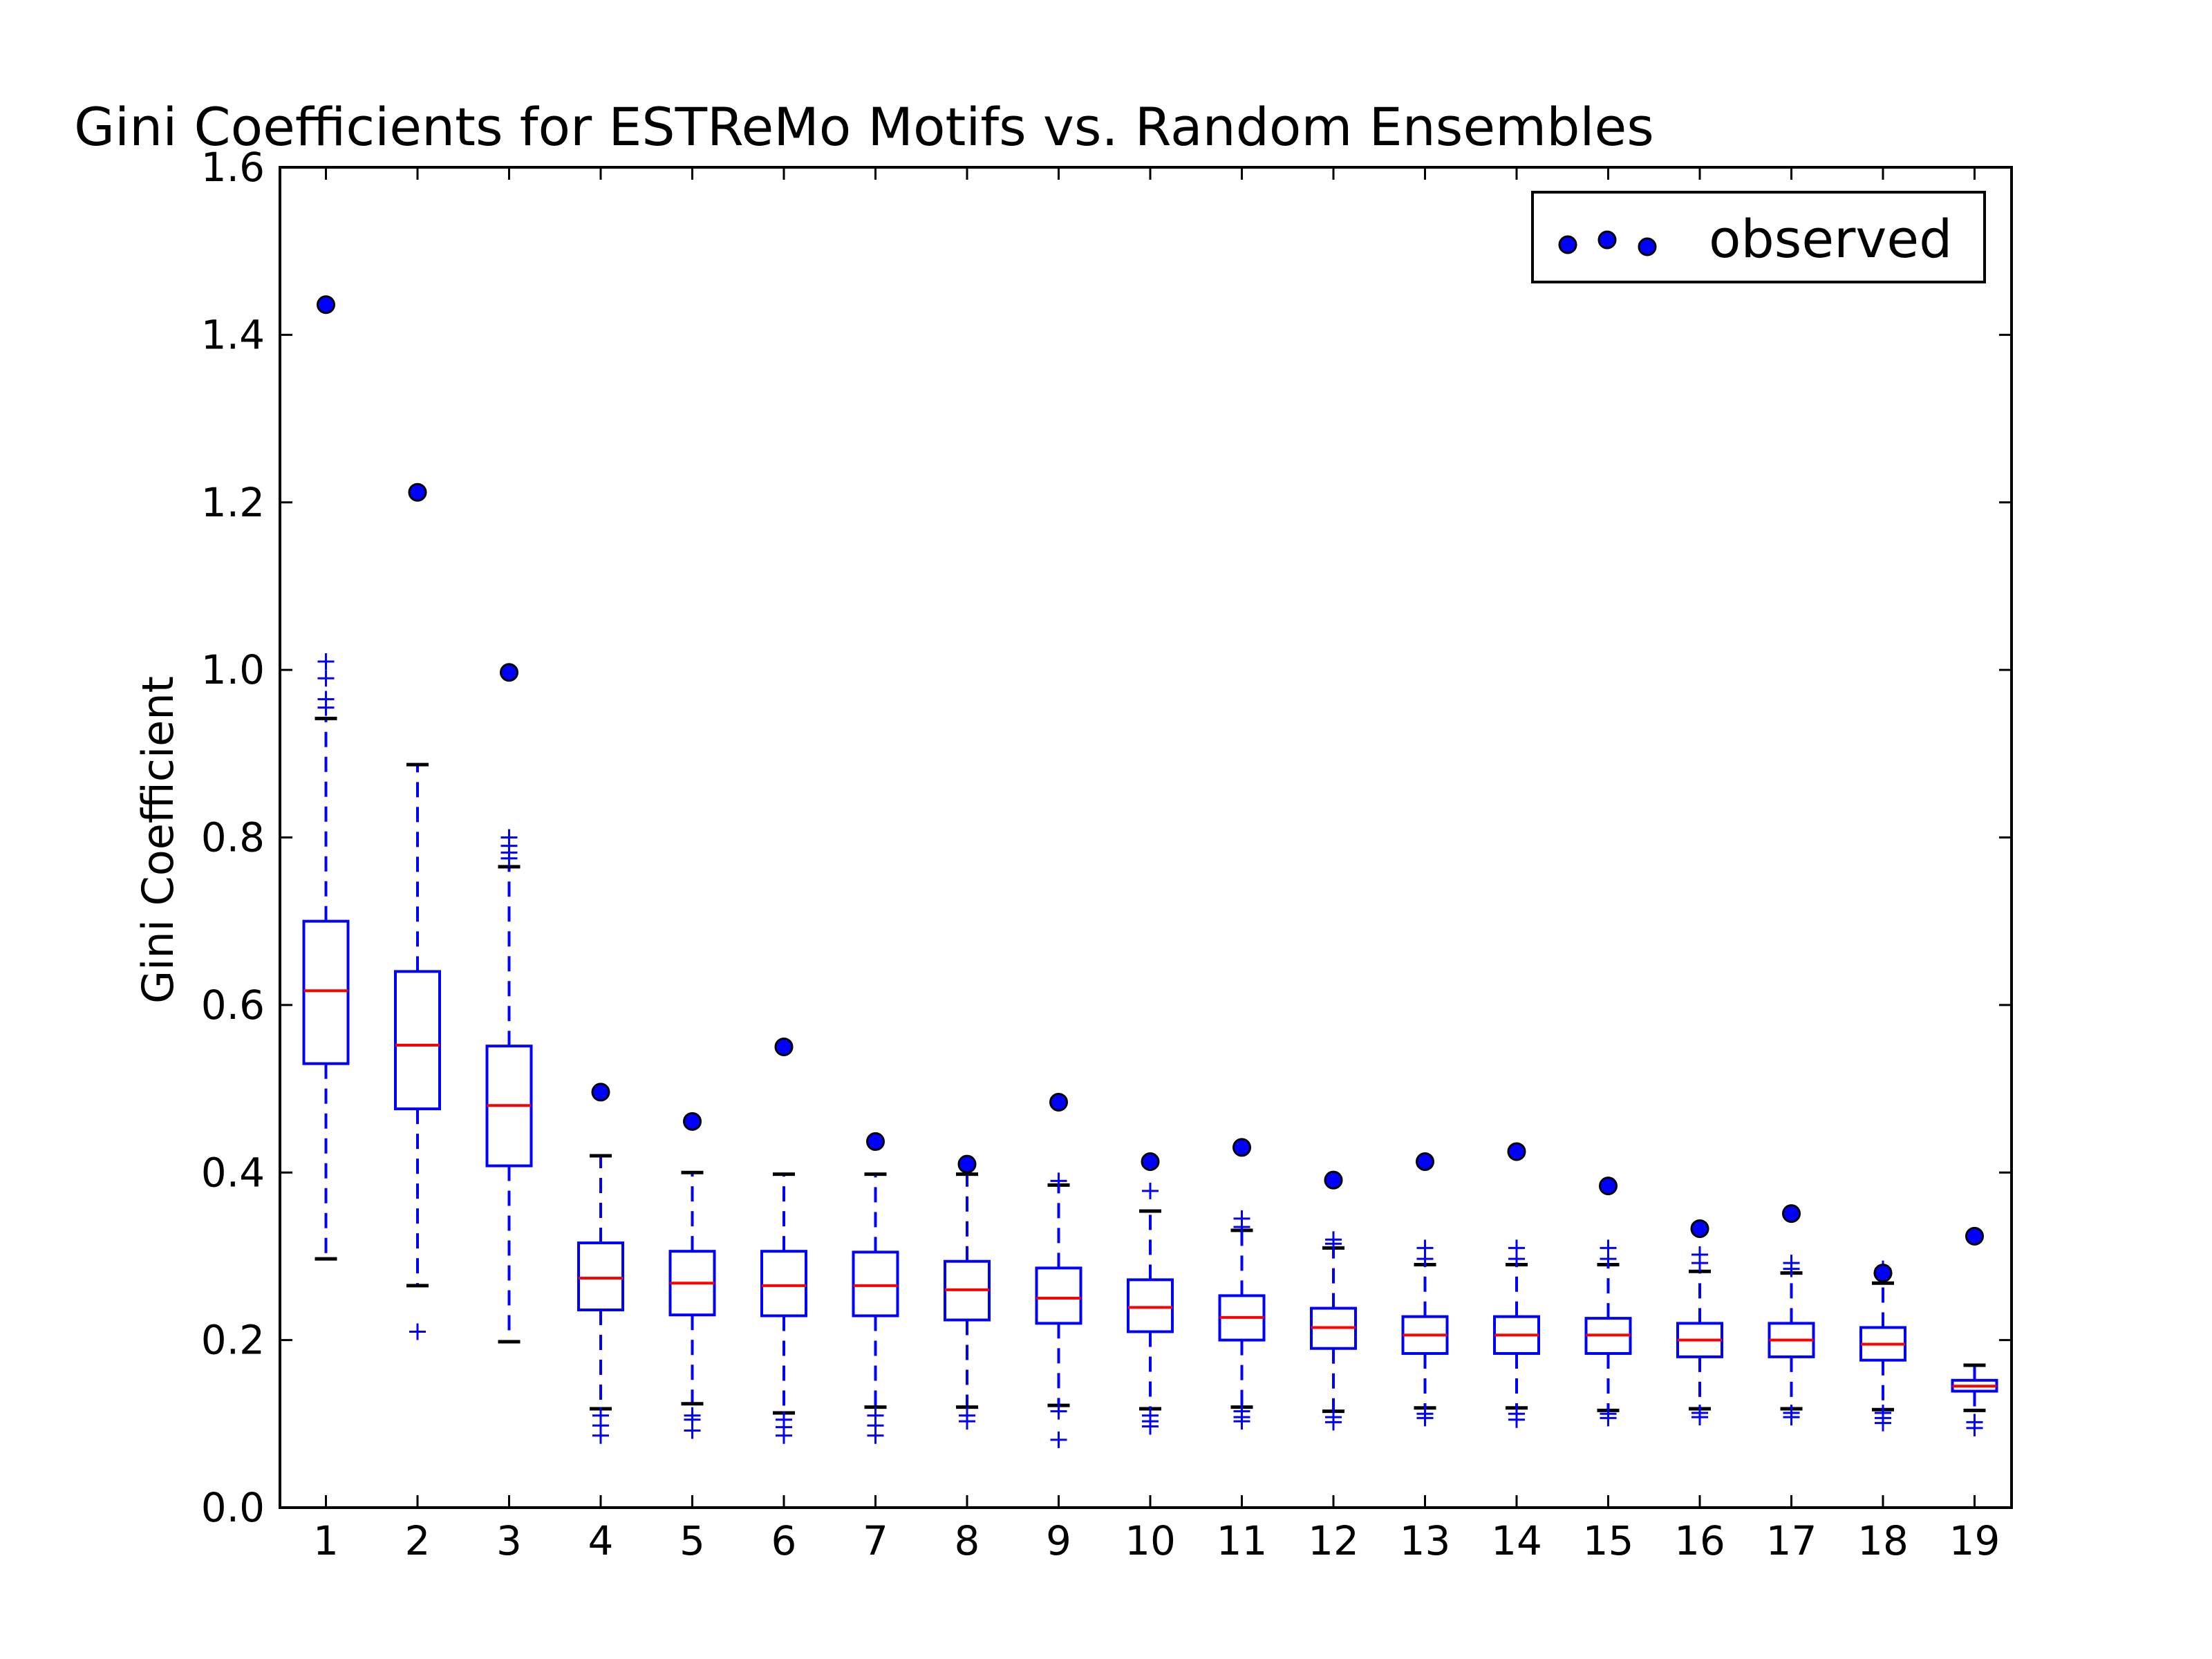 This screenshot has width=2212, height=1659. Describe the element at coordinates (233, 502) in the screenshot. I see `y-tick-label: 1.2` at that location.